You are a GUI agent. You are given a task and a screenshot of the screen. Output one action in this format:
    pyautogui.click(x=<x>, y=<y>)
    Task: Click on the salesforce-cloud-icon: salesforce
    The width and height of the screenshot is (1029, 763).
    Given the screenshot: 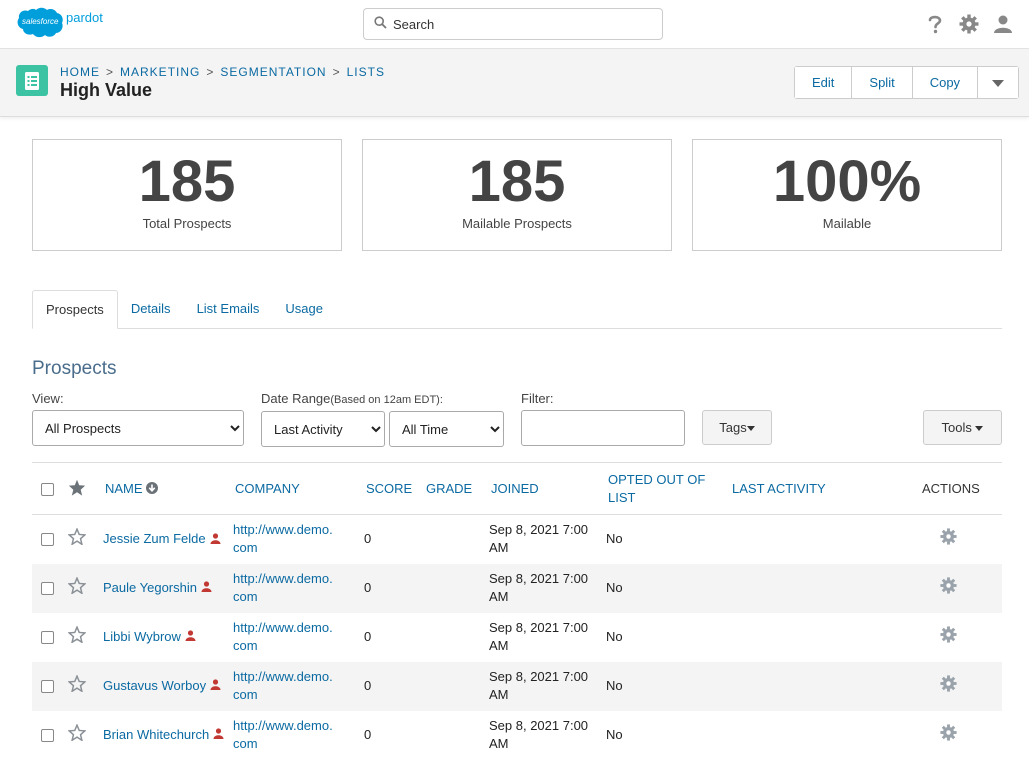 What is the action you would take?
    pyautogui.click(x=40, y=22)
    